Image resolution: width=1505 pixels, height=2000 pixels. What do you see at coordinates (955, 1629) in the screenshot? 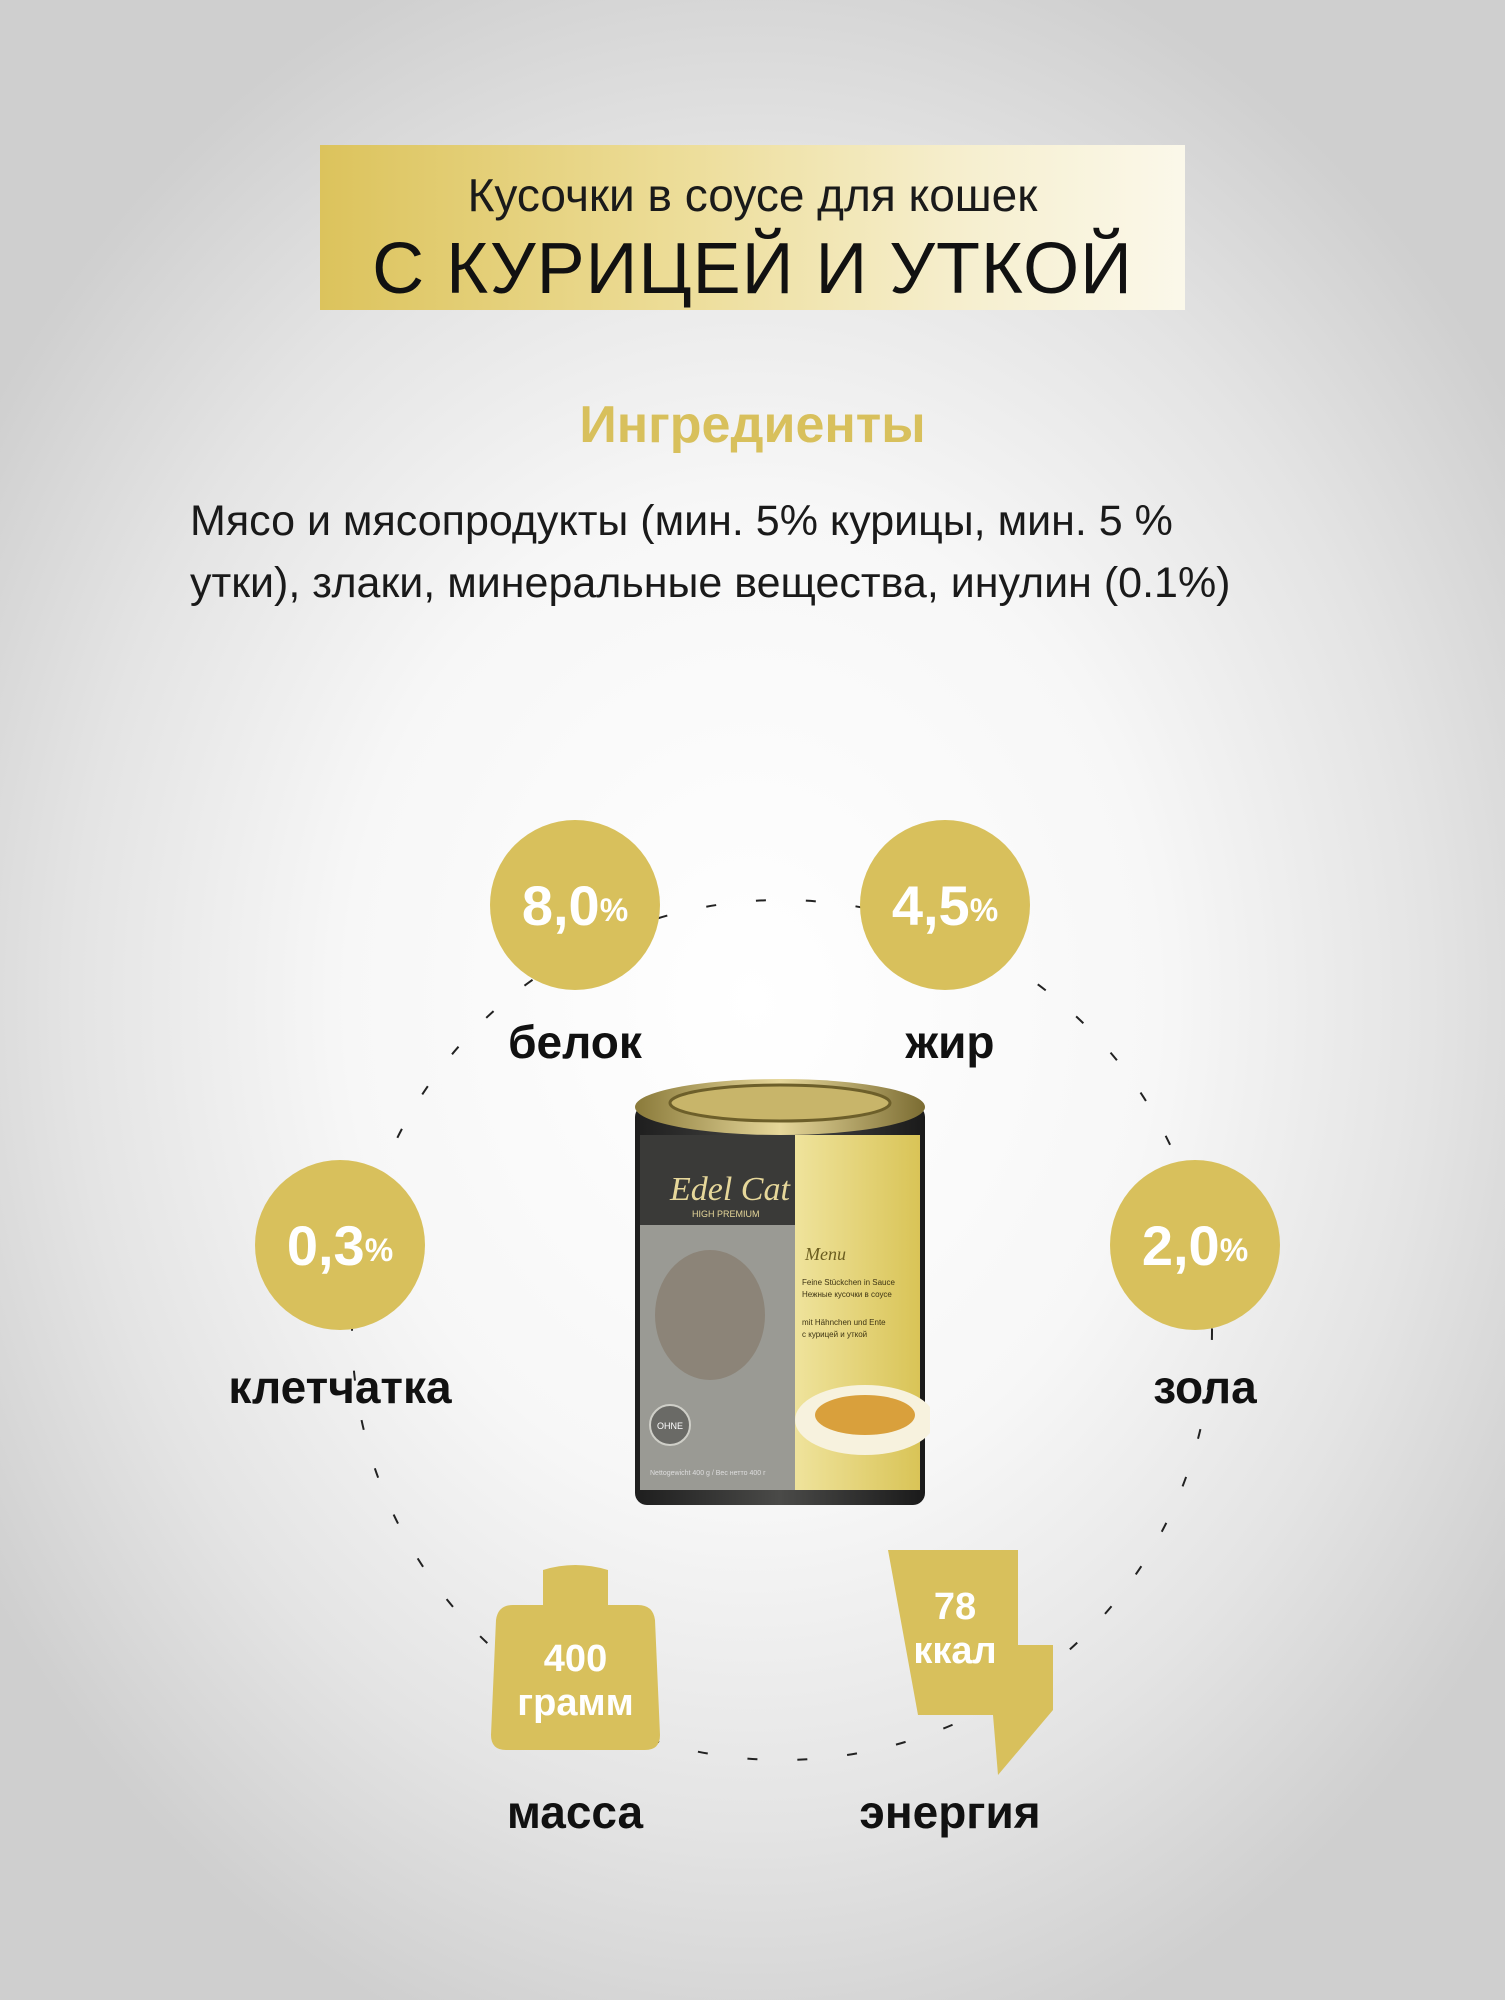
I see `energy-text: 78 ккал` at bounding box center [955, 1629].